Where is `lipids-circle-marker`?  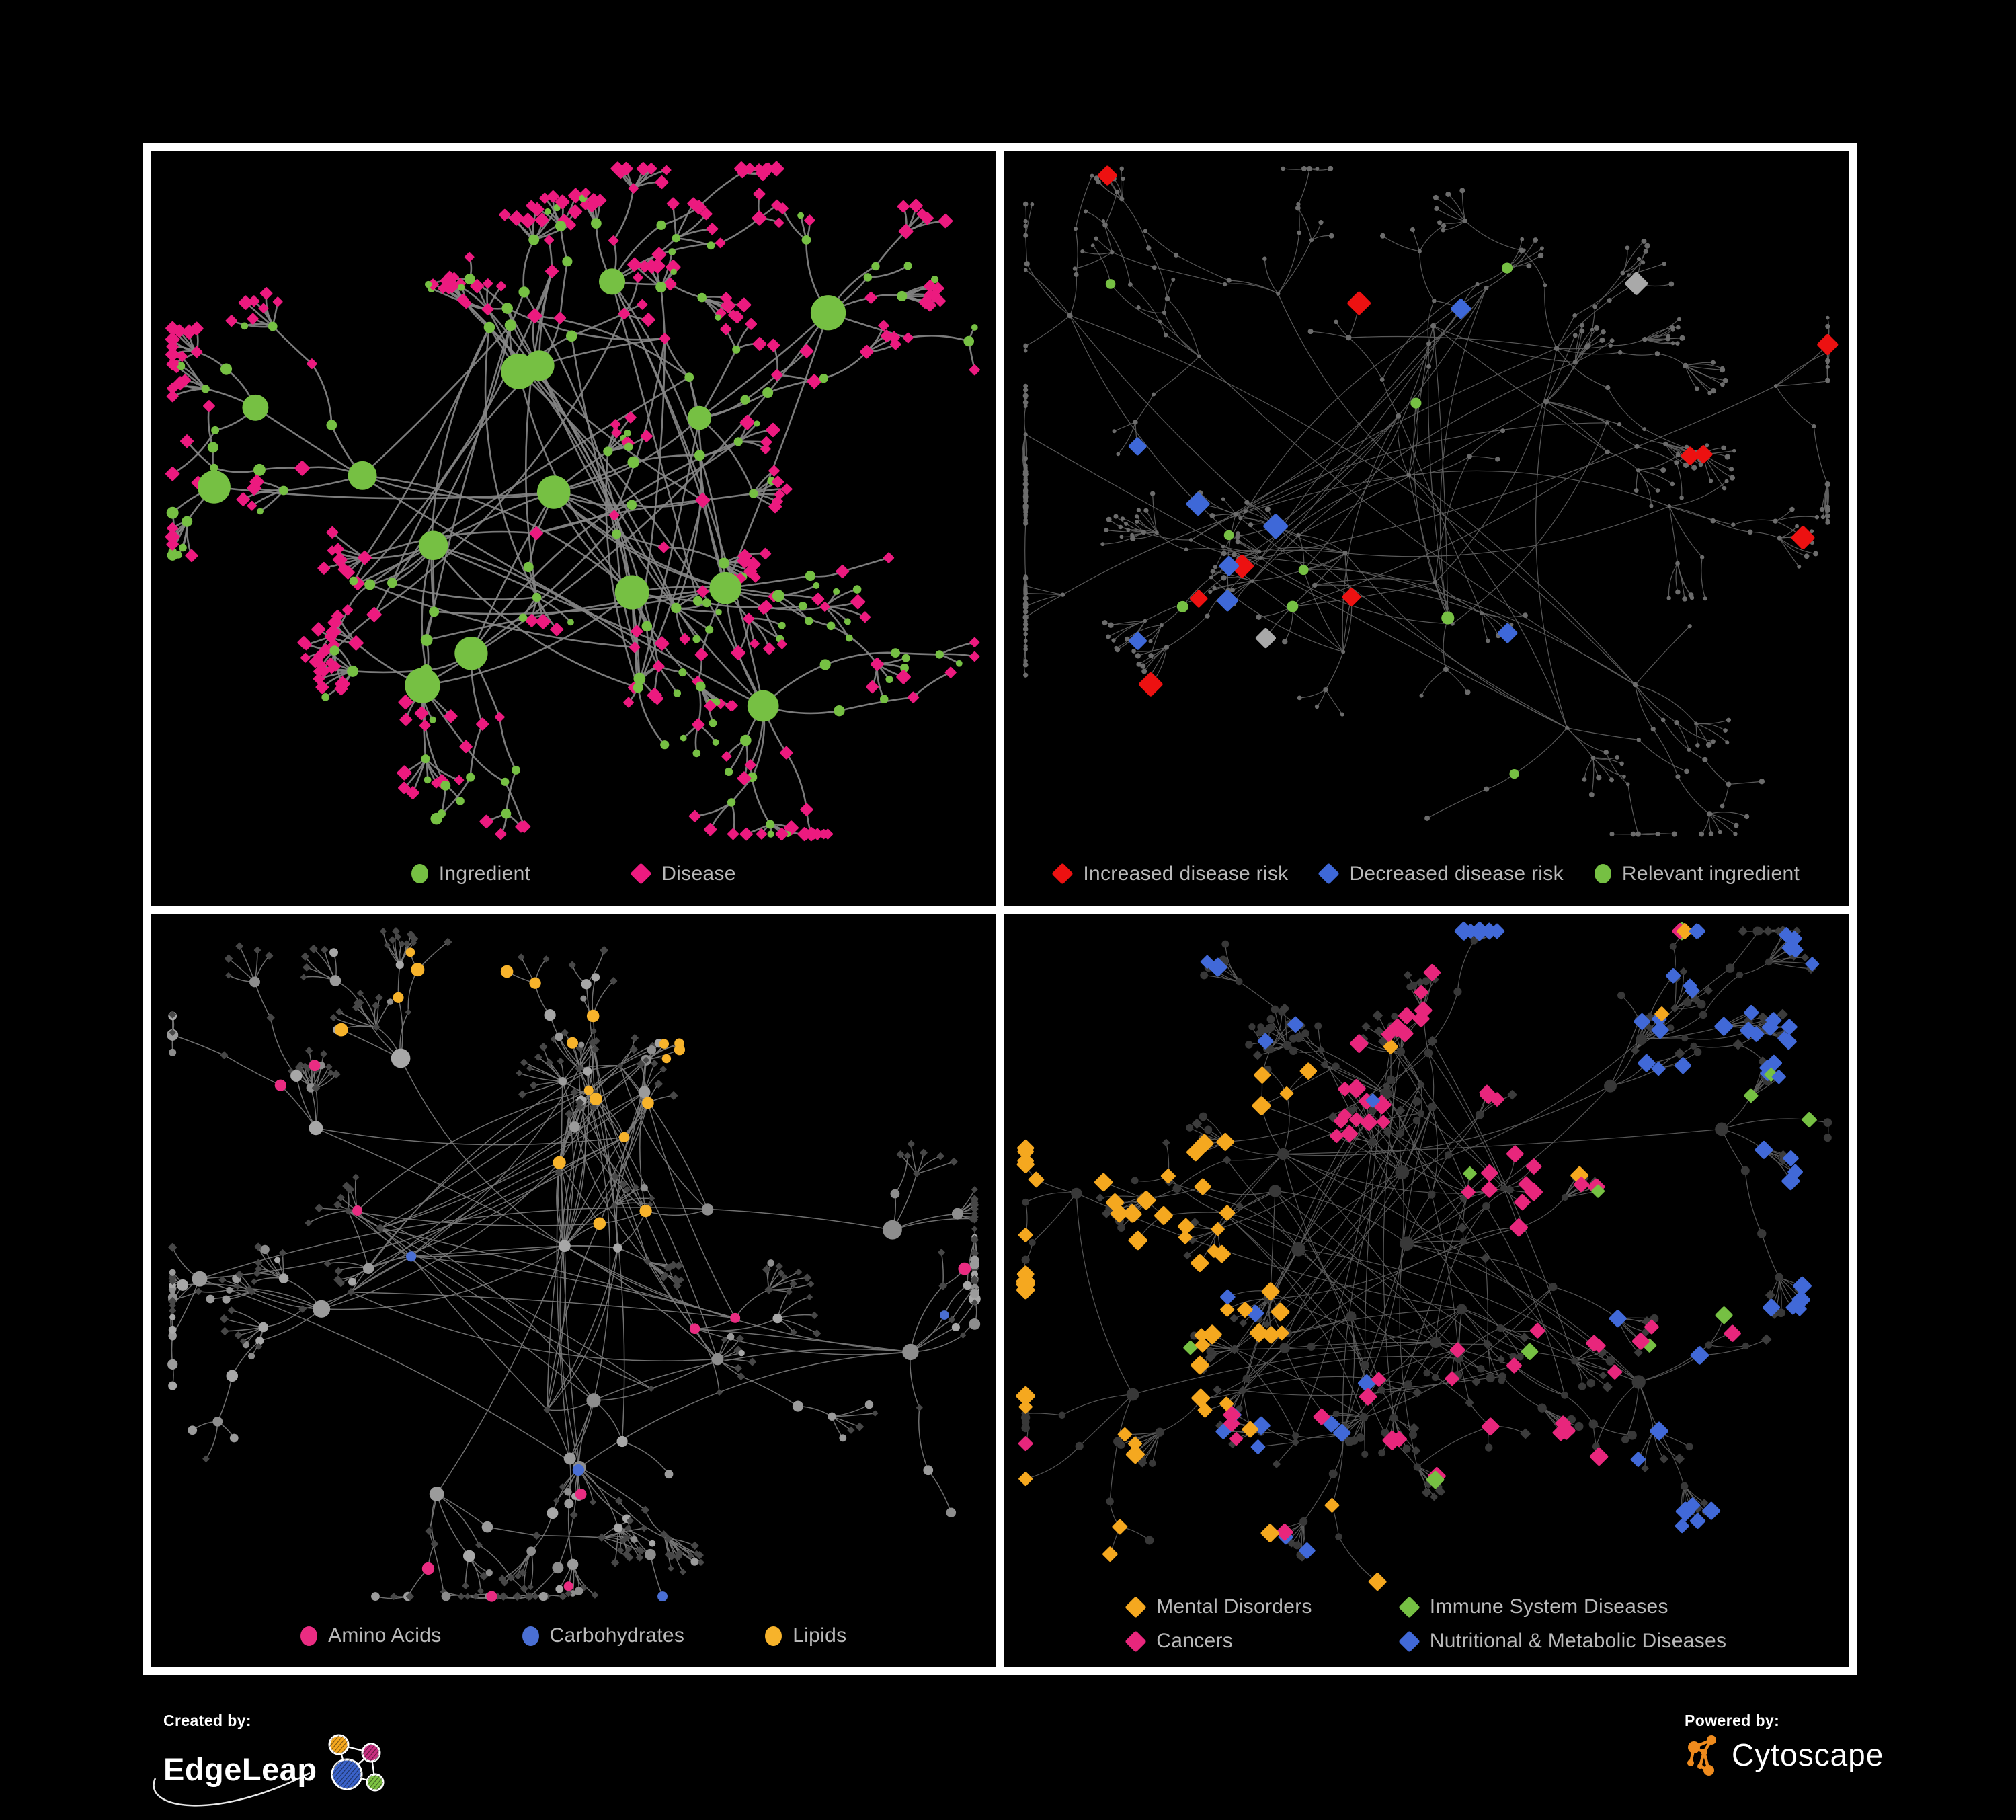 lipids-circle-marker is located at coordinates (773, 1636).